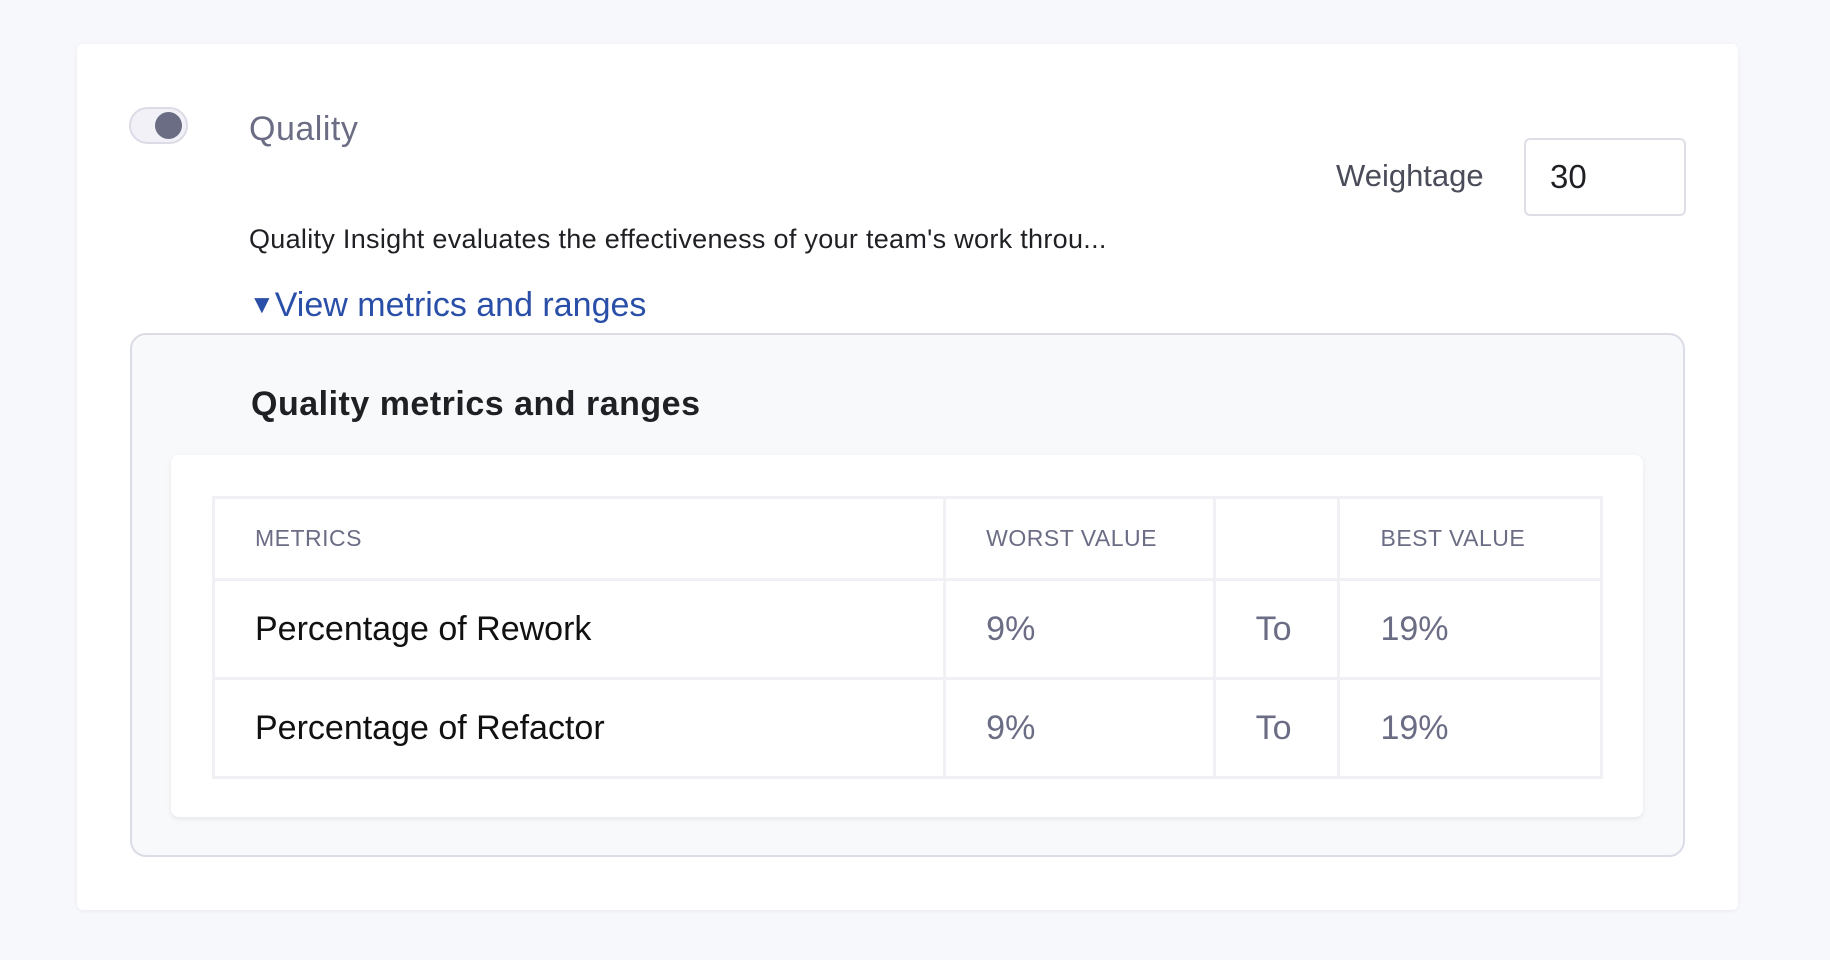 This screenshot has height=960, width=1830. Describe the element at coordinates (1470, 538) in the screenshot. I see `header-best-value: BEST VALUE` at that location.